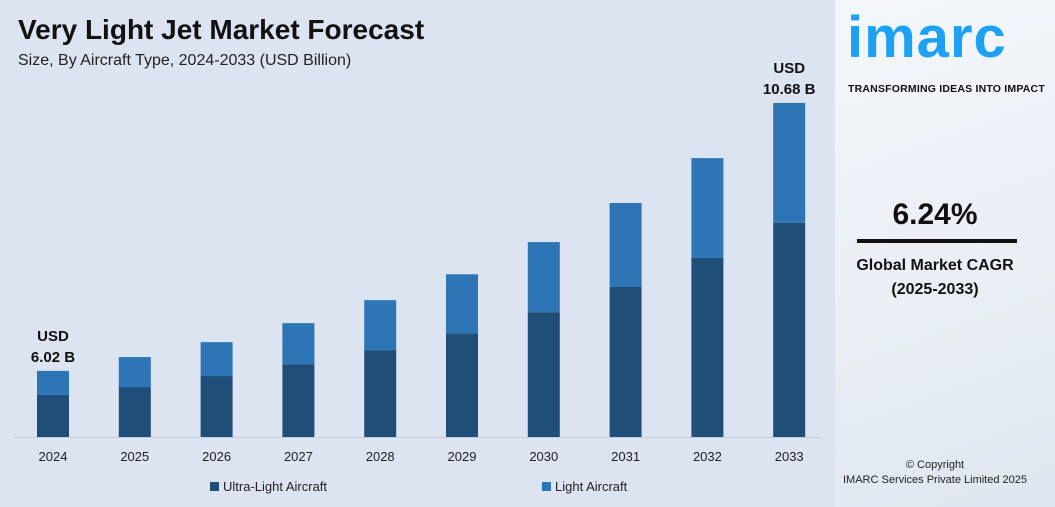 Image resolution: width=1055 pixels, height=507 pixels. Describe the element at coordinates (380, 325) in the screenshot. I see `bar-light-2028` at that location.